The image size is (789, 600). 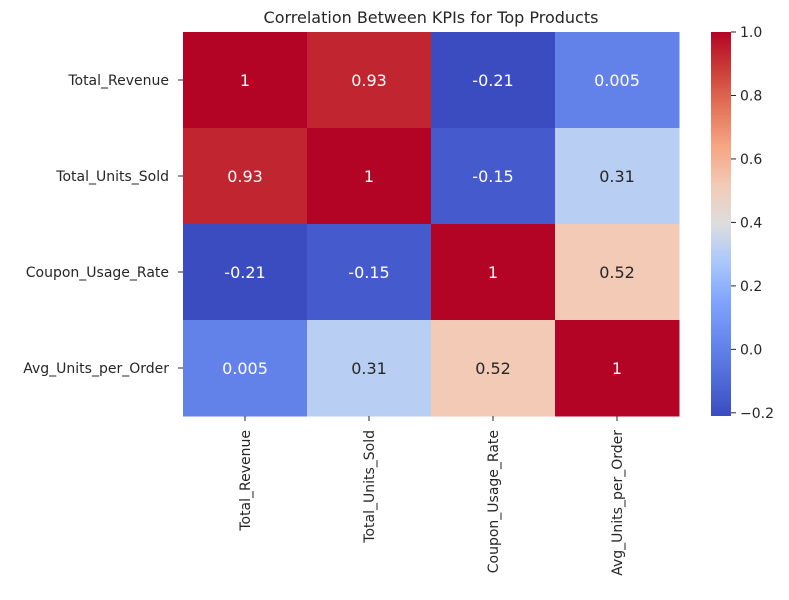 I want to click on colorbar-tick-label: 0.2, so click(x=751, y=287).